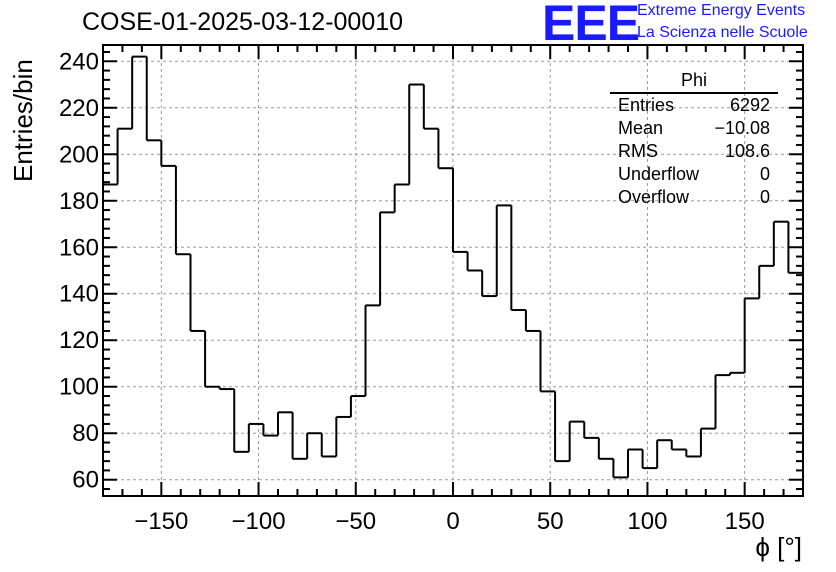 The width and height of the screenshot is (836, 572). I want to click on y-tick-label: 200, so click(79, 154).